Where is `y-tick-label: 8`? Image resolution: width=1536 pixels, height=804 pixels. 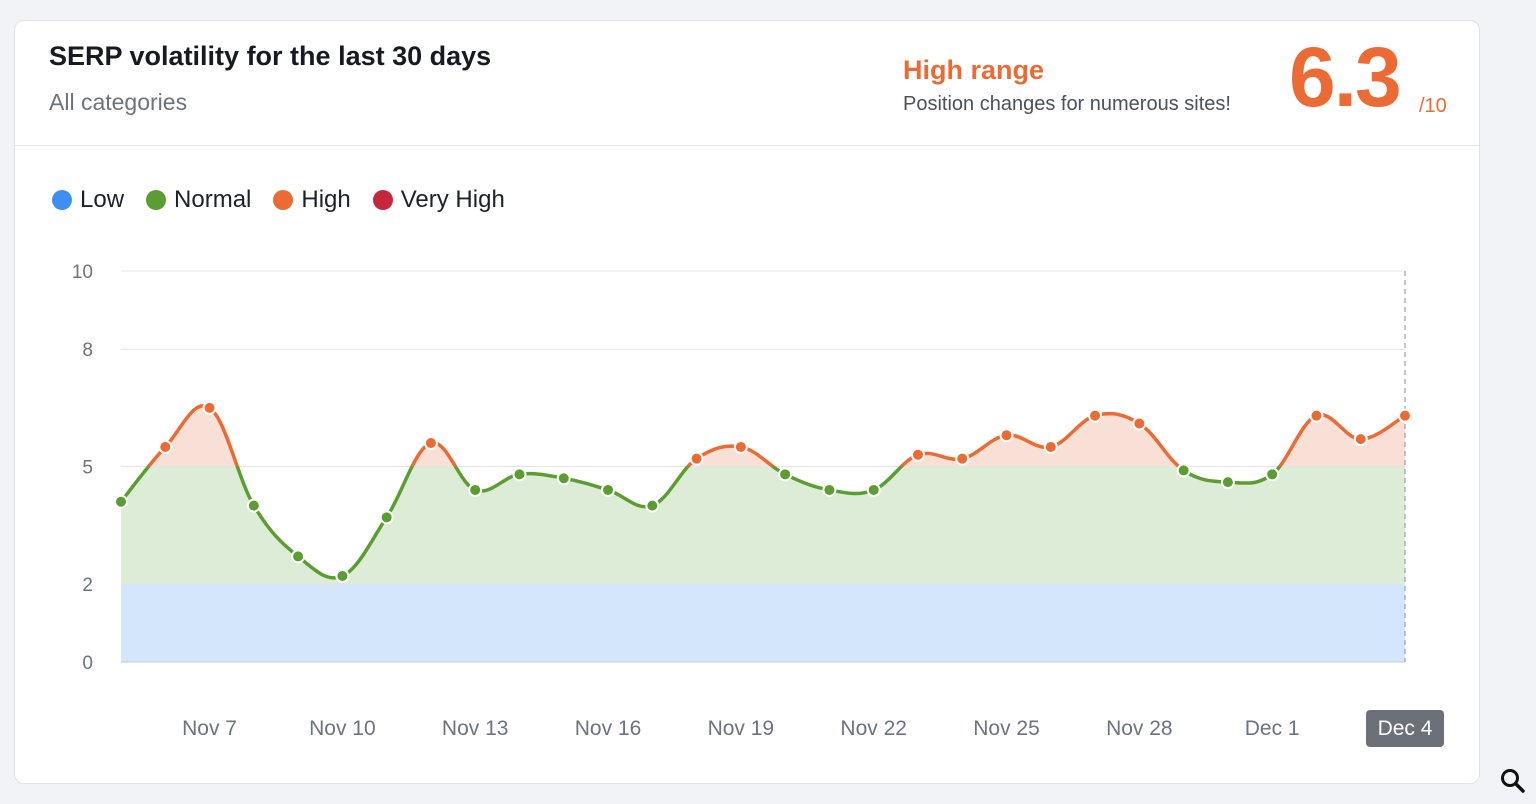
y-tick-label: 8 is located at coordinates (87, 350).